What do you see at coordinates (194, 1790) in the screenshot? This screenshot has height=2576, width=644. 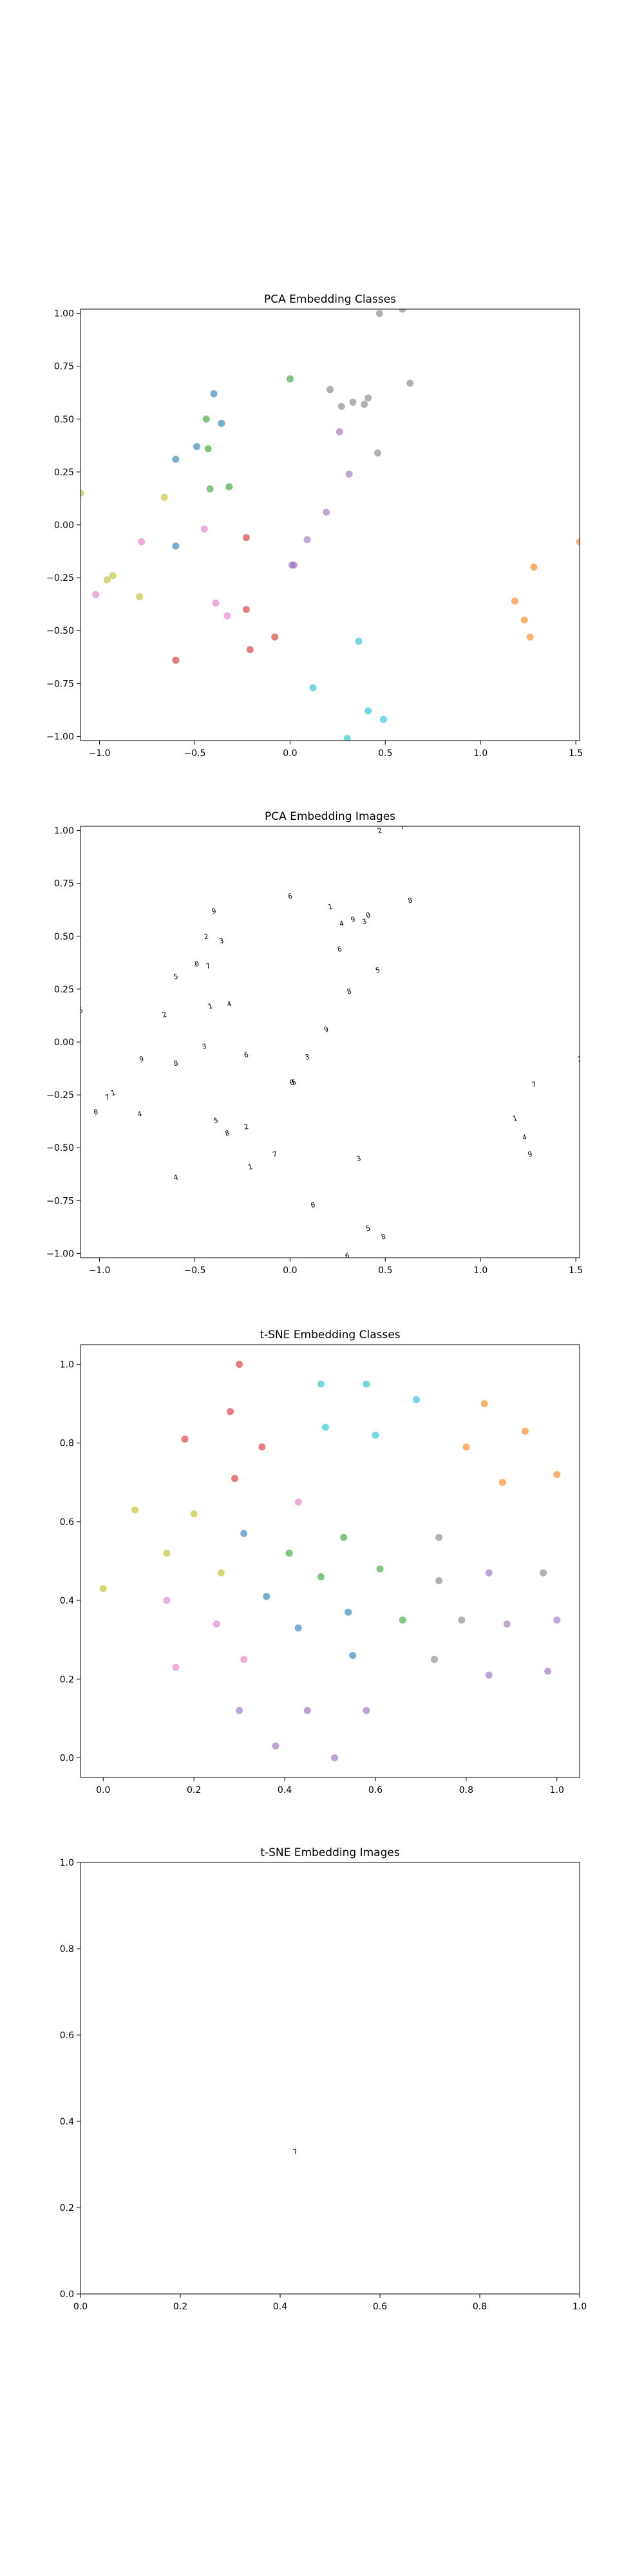 I see `x-tick-label: 0.2` at bounding box center [194, 1790].